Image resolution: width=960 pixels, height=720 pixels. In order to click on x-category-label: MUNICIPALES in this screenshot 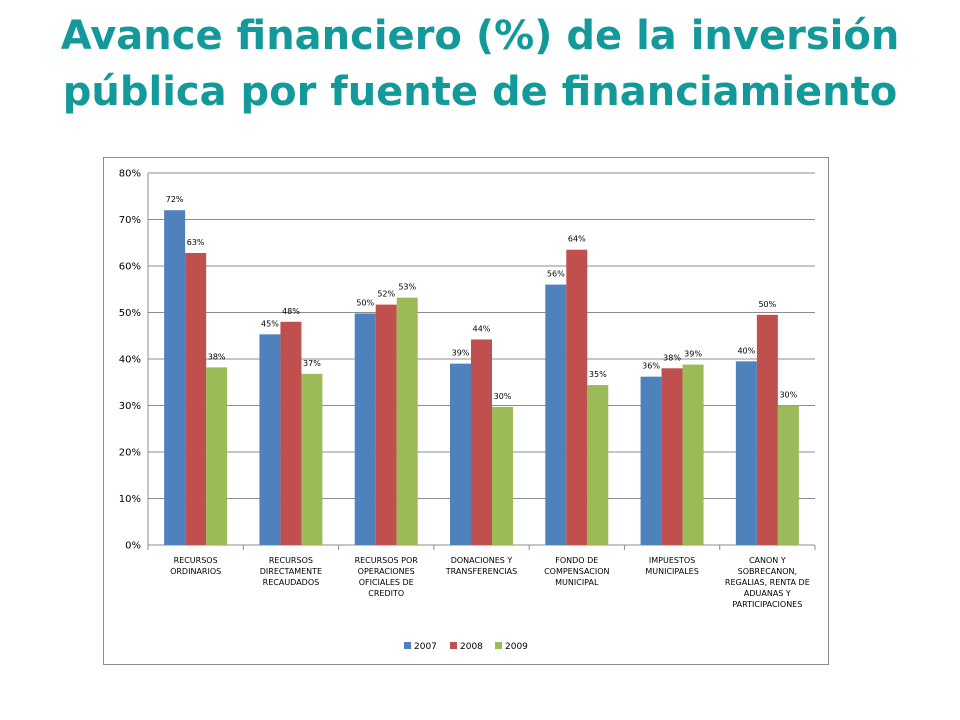, I will do `click(671, 571)`.